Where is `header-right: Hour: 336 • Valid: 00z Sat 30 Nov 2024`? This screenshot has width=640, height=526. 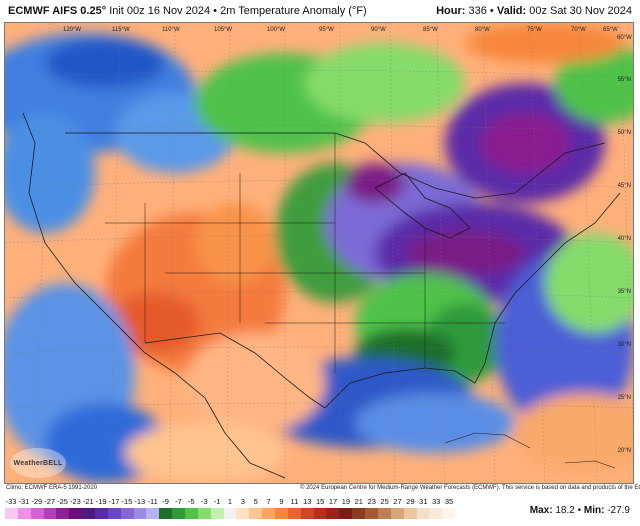
header-right: Hour: 336 • Valid: 00z Sat 30 Nov 2024 is located at coordinates (534, 11).